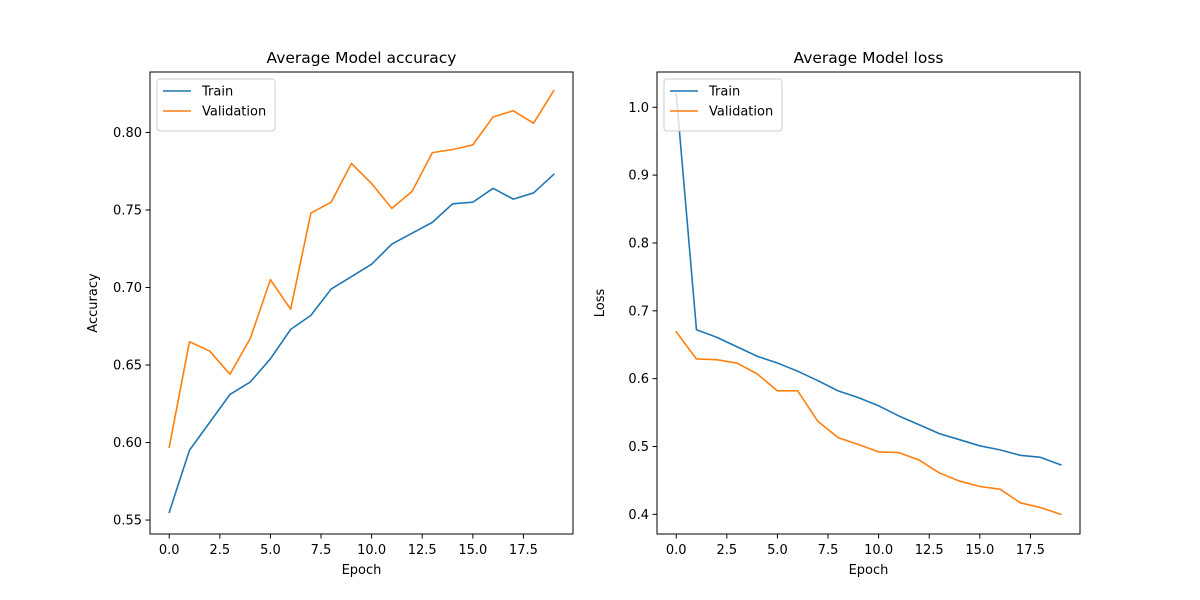 Image resolution: width=1200 pixels, height=600 pixels. What do you see at coordinates (600, 303) in the screenshot?
I see `y-axis-label: Loss` at bounding box center [600, 303].